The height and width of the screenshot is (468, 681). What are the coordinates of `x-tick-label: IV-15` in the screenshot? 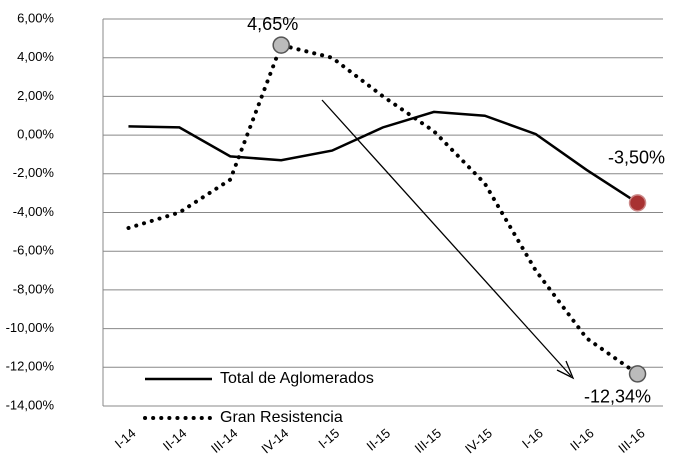 It's located at (478, 440).